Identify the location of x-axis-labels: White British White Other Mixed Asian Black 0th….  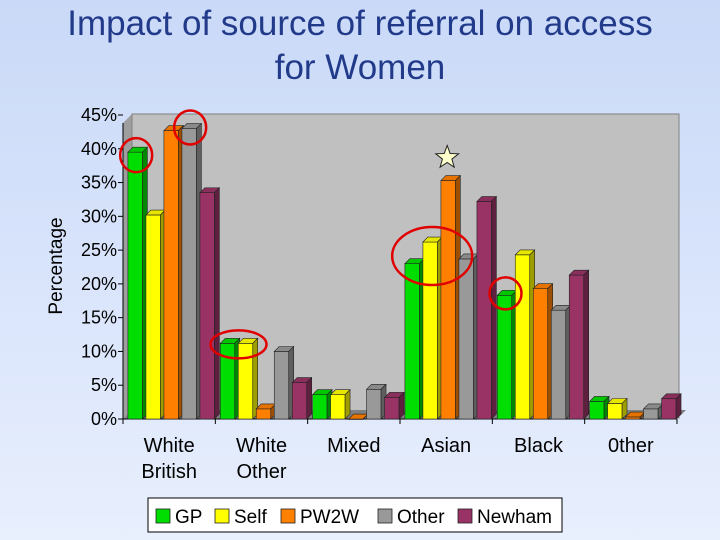
(397, 459).